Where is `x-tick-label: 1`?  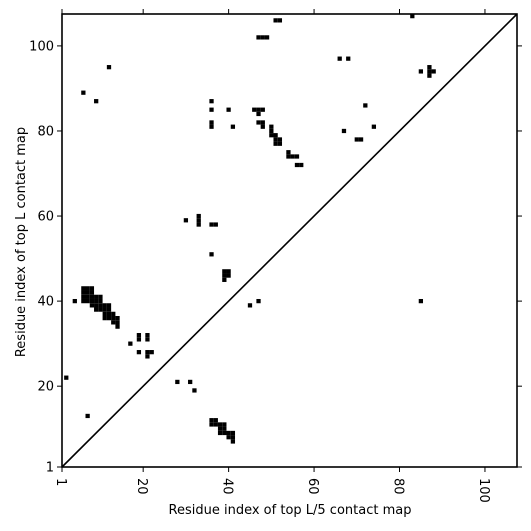
x-tick-label: 1 is located at coordinates (60, 482).